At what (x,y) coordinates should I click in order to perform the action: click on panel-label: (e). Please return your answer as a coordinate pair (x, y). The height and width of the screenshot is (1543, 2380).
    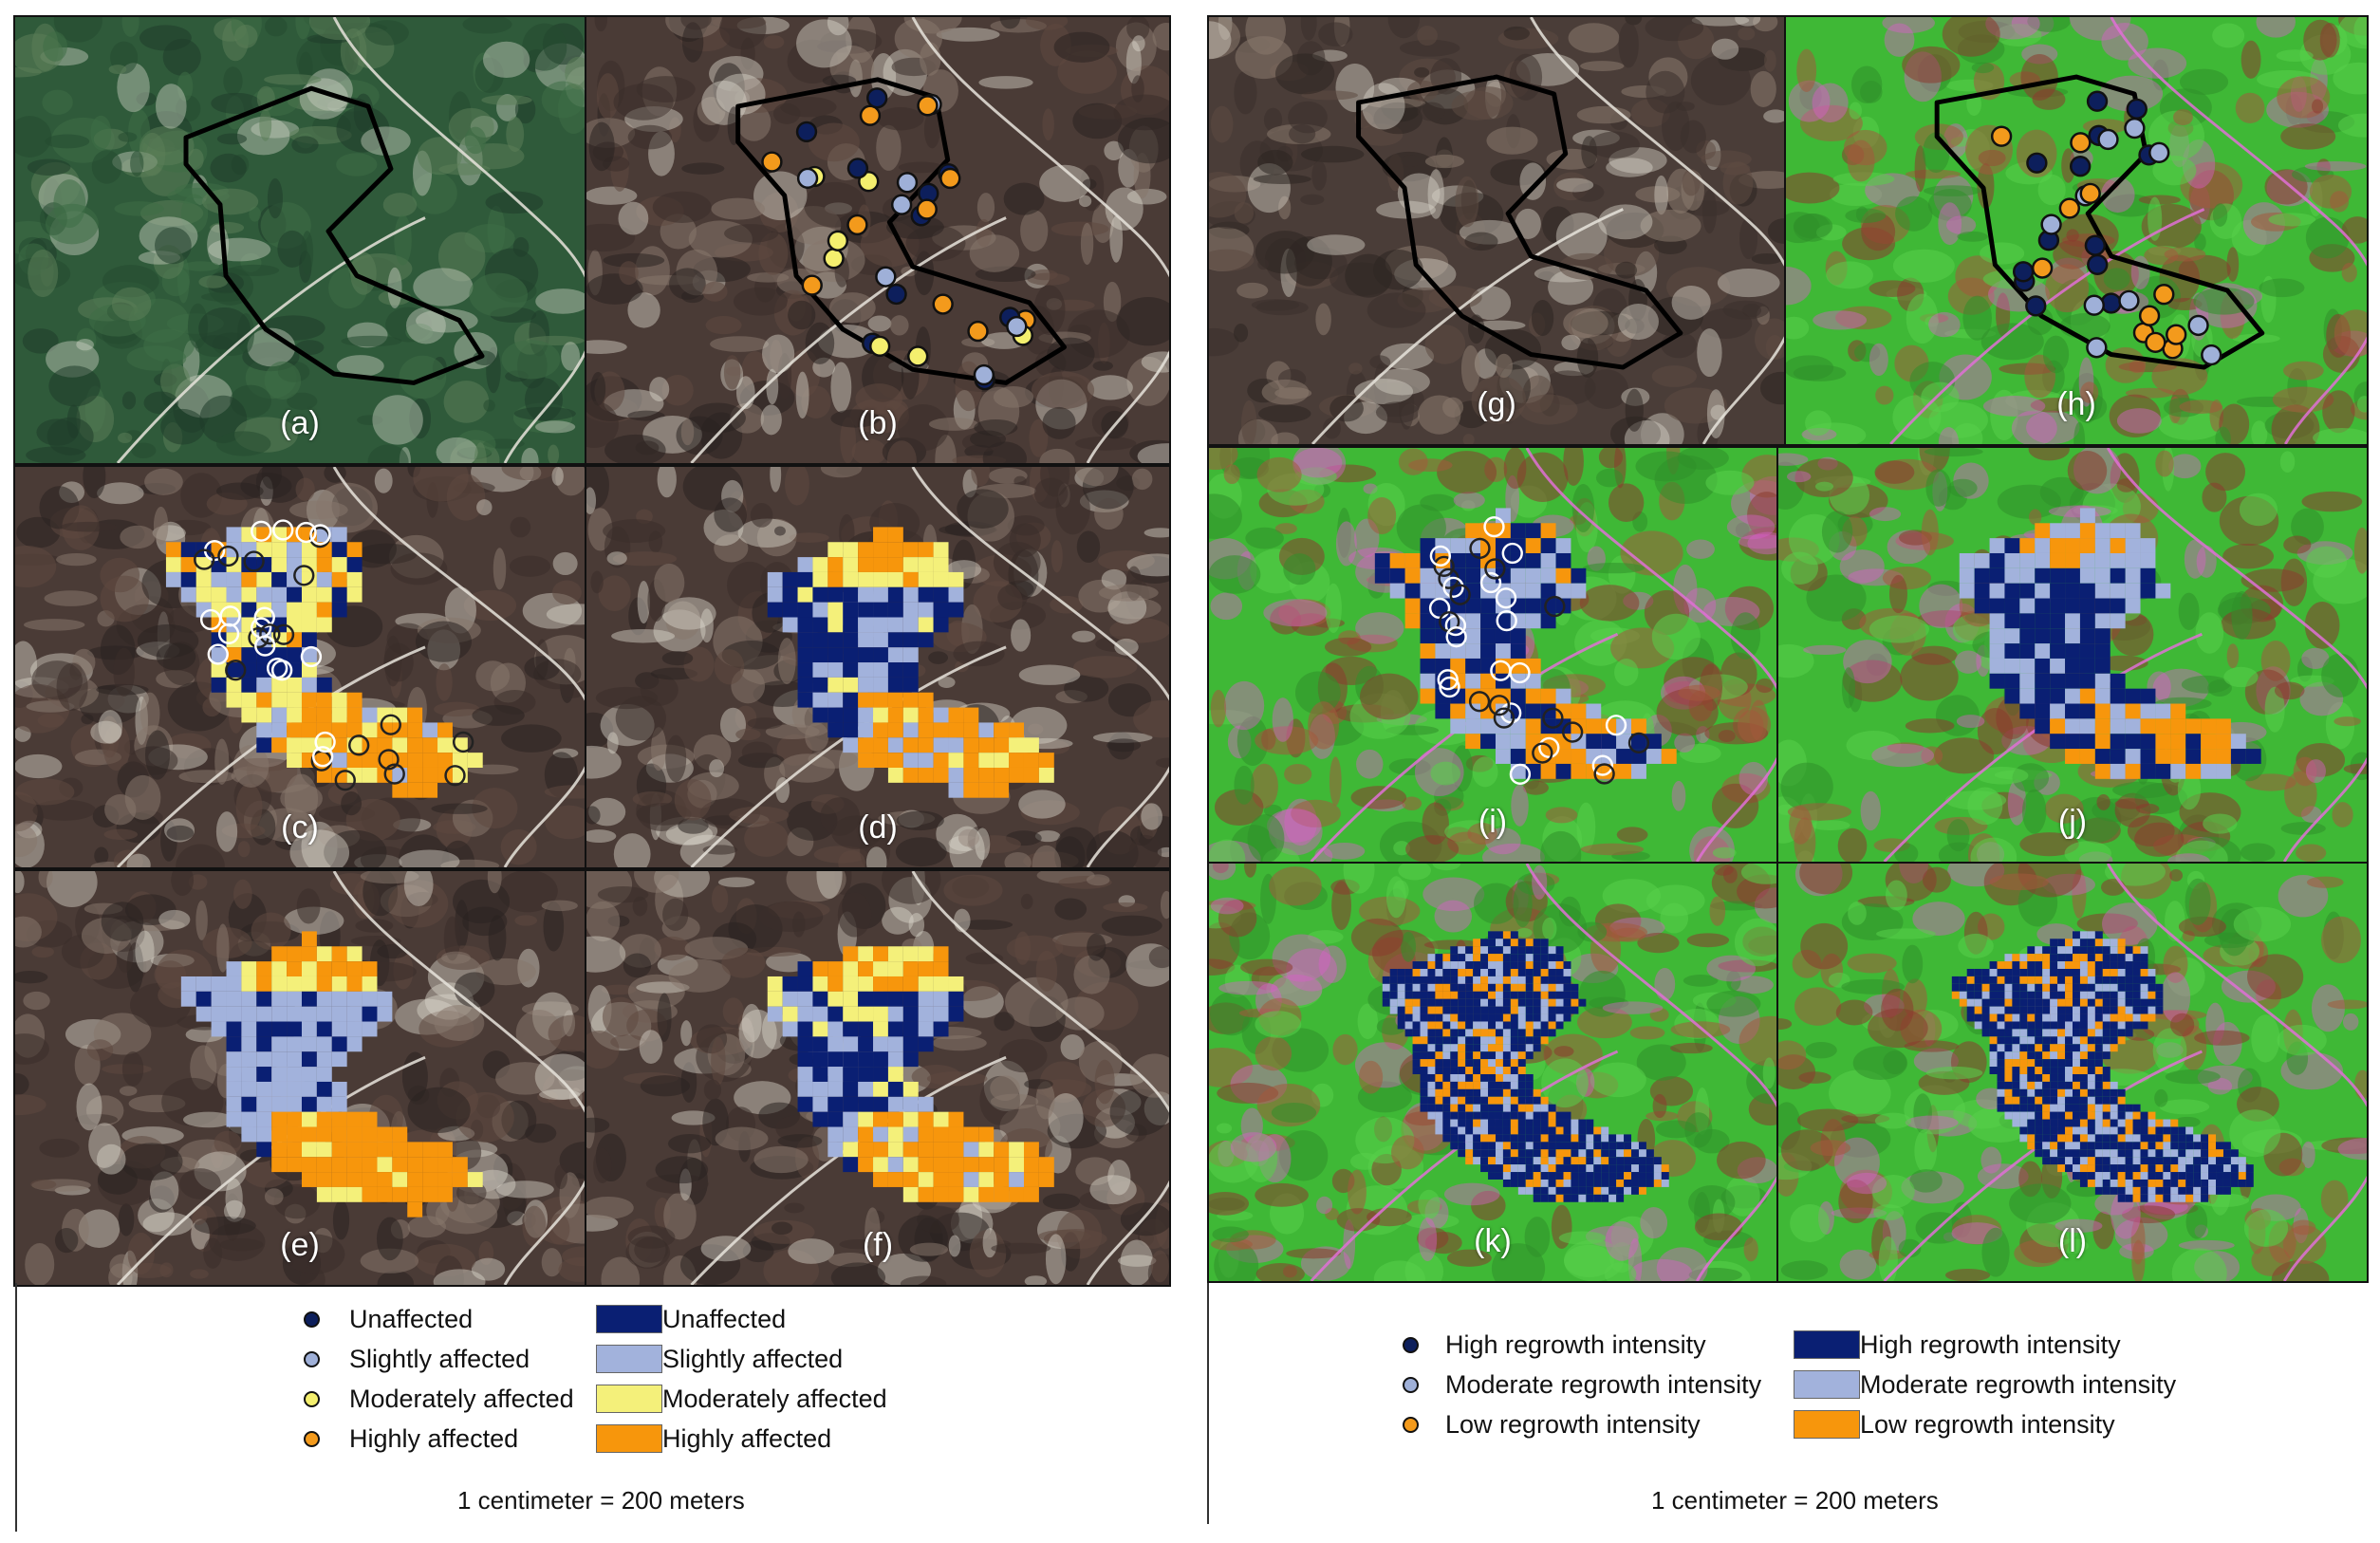
    Looking at the image, I should click on (300, 1245).